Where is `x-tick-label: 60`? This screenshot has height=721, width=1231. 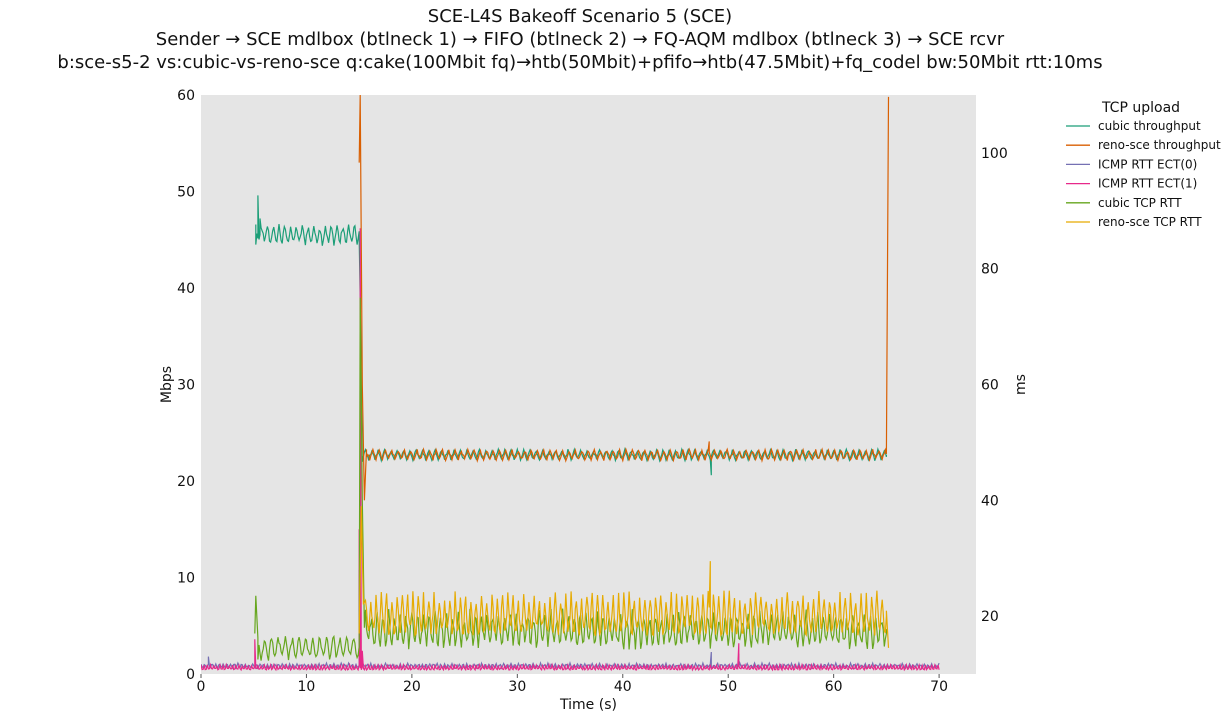 x-tick-label: 60 is located at coordinates (834, 687).